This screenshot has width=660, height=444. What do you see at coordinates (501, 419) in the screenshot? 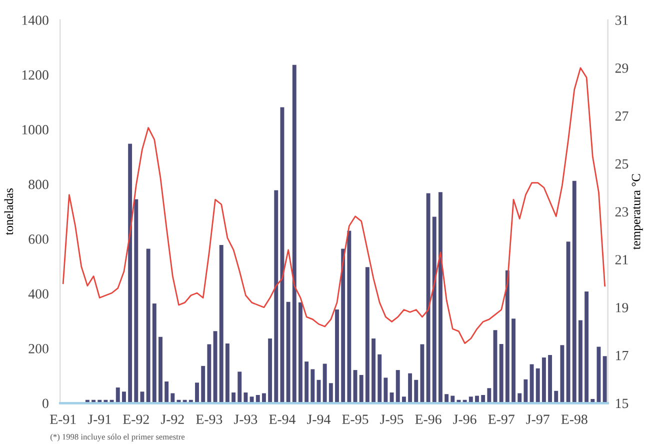
I see `x-tick-label: E-97` at bounding box center [501, 419].